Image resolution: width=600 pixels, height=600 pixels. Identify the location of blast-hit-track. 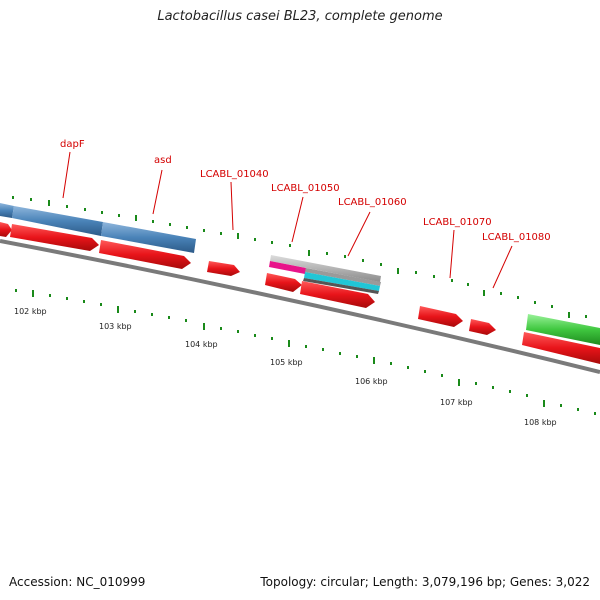
(98, 228).